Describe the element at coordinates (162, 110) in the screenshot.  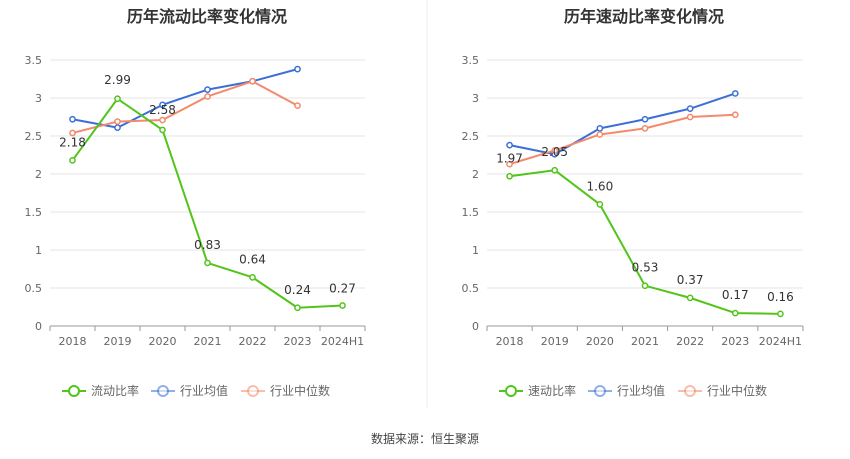
I see `data-label: 2.58` at that location.